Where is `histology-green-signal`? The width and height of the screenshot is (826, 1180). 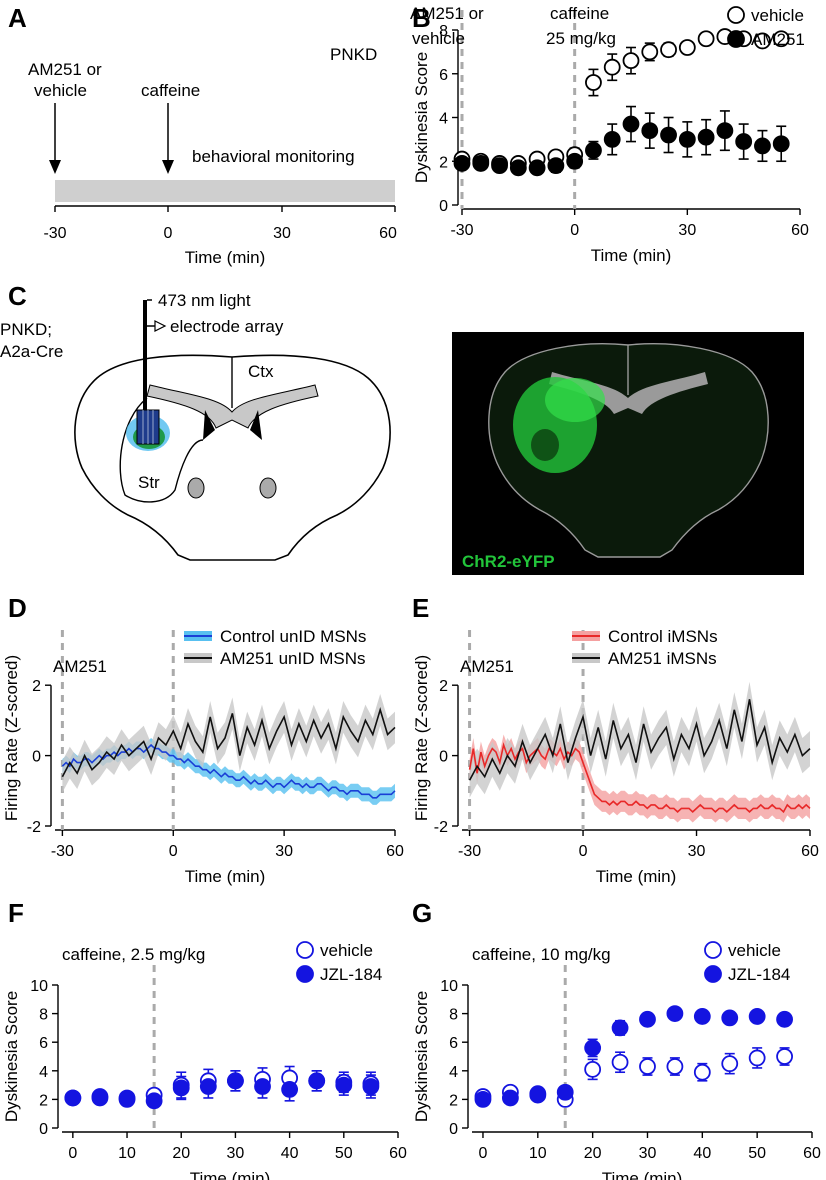 histology-green-signal is located at coordinates (575, 400).